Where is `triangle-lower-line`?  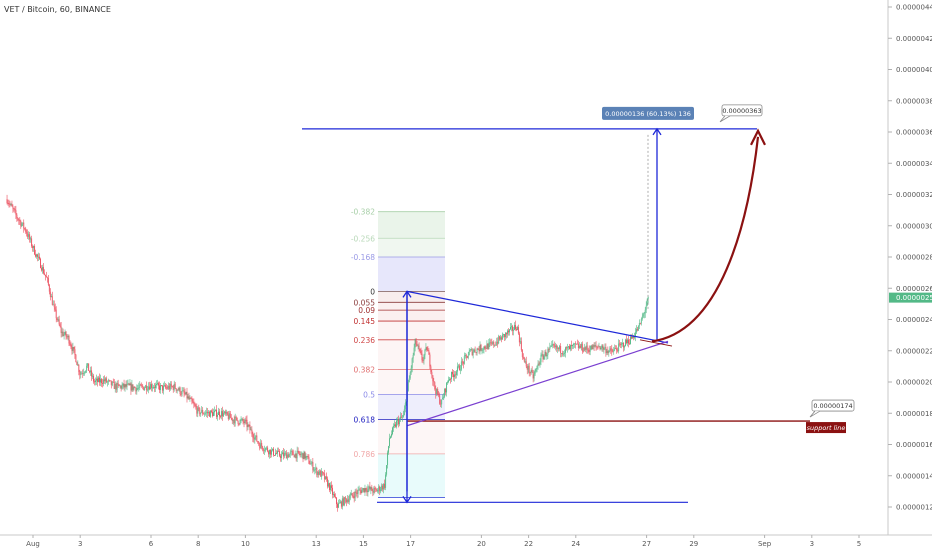 triangle-lower-line is located at coordinates (537, 383).